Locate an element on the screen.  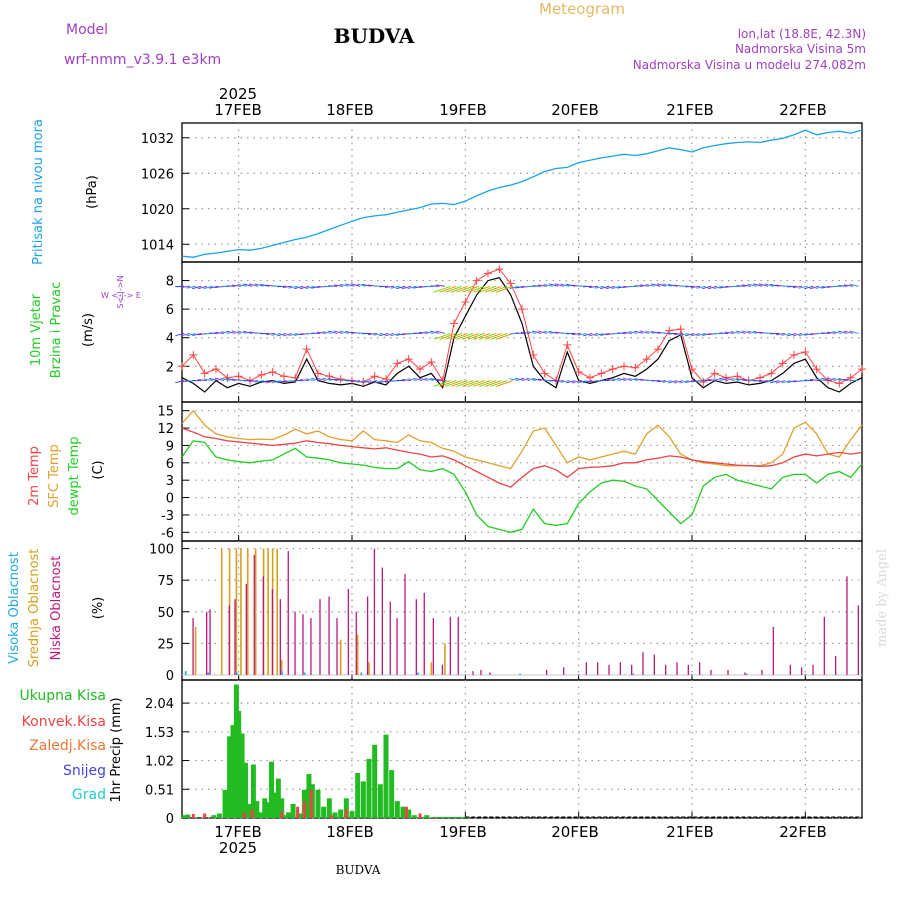
model-elevation-label: Nadmorska Visina u modelu 274.082m is located at coordinates (749, 65).